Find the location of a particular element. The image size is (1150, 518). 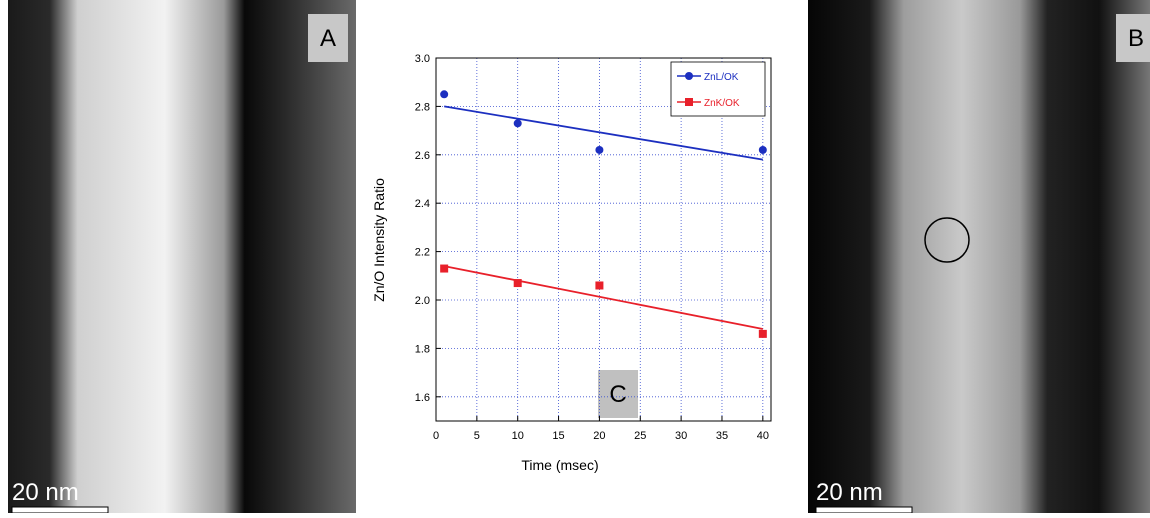

y-axis-title: Zn/O Intensity Ratio is located at coordinates (379, 240).